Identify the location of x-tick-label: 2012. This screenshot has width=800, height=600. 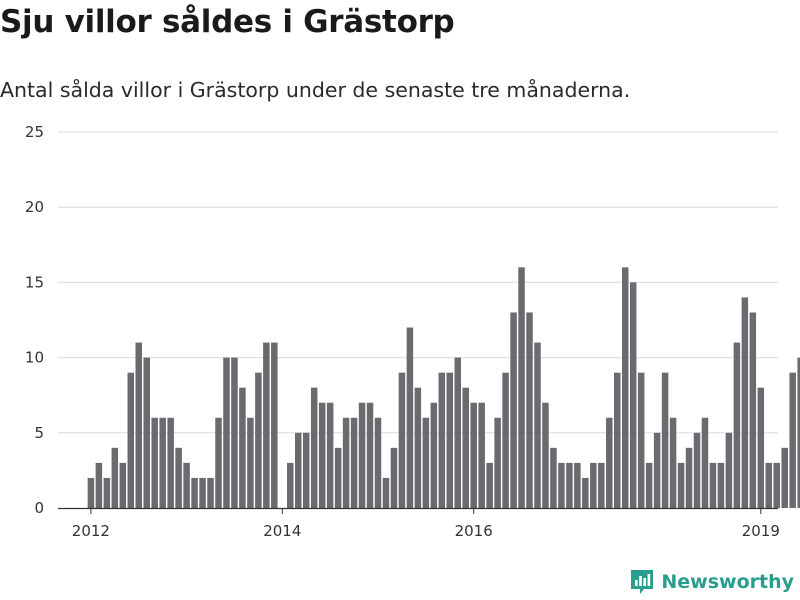
(91, 531).